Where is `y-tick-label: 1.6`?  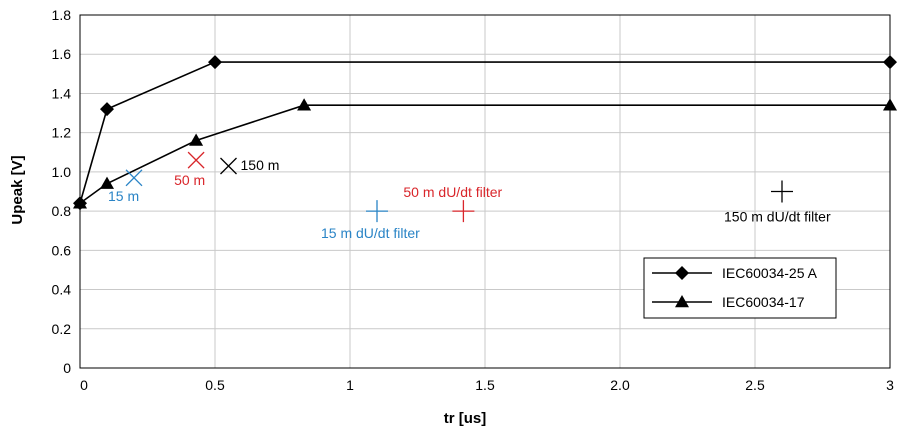 y-tick-label: 1.6 is located at coordinates (62, 54).